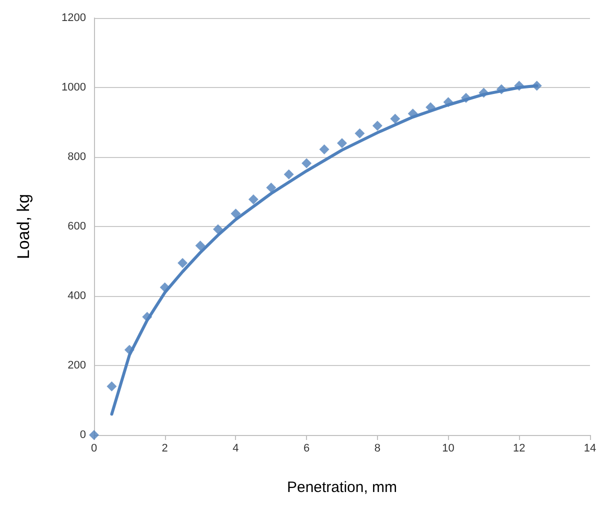  I want to click on y-tick-label: 200, so click(77, 366).